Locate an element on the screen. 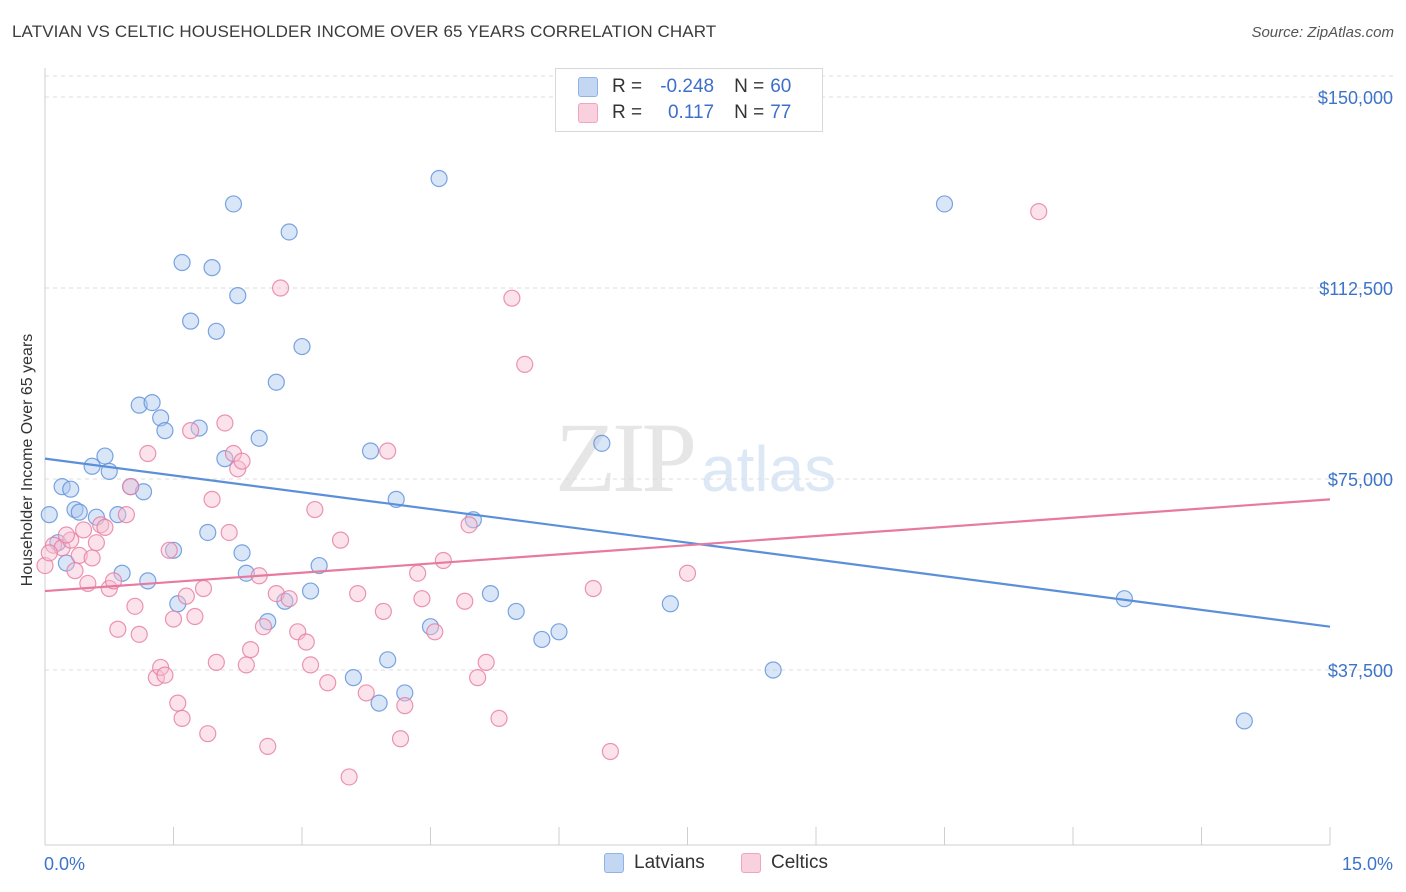 This screenshot has width=1406, height=892. legend-r-label: R = is located at coordinates (627, 112).